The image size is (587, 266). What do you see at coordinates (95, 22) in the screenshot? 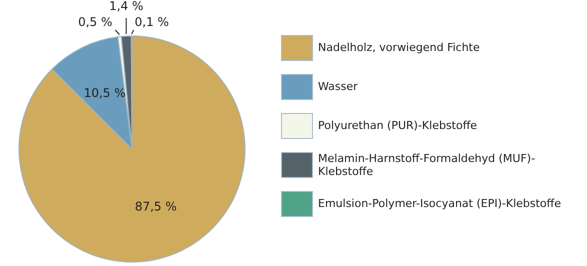
I see `data-label: 0,5 %` at bounding box center [95, 22].